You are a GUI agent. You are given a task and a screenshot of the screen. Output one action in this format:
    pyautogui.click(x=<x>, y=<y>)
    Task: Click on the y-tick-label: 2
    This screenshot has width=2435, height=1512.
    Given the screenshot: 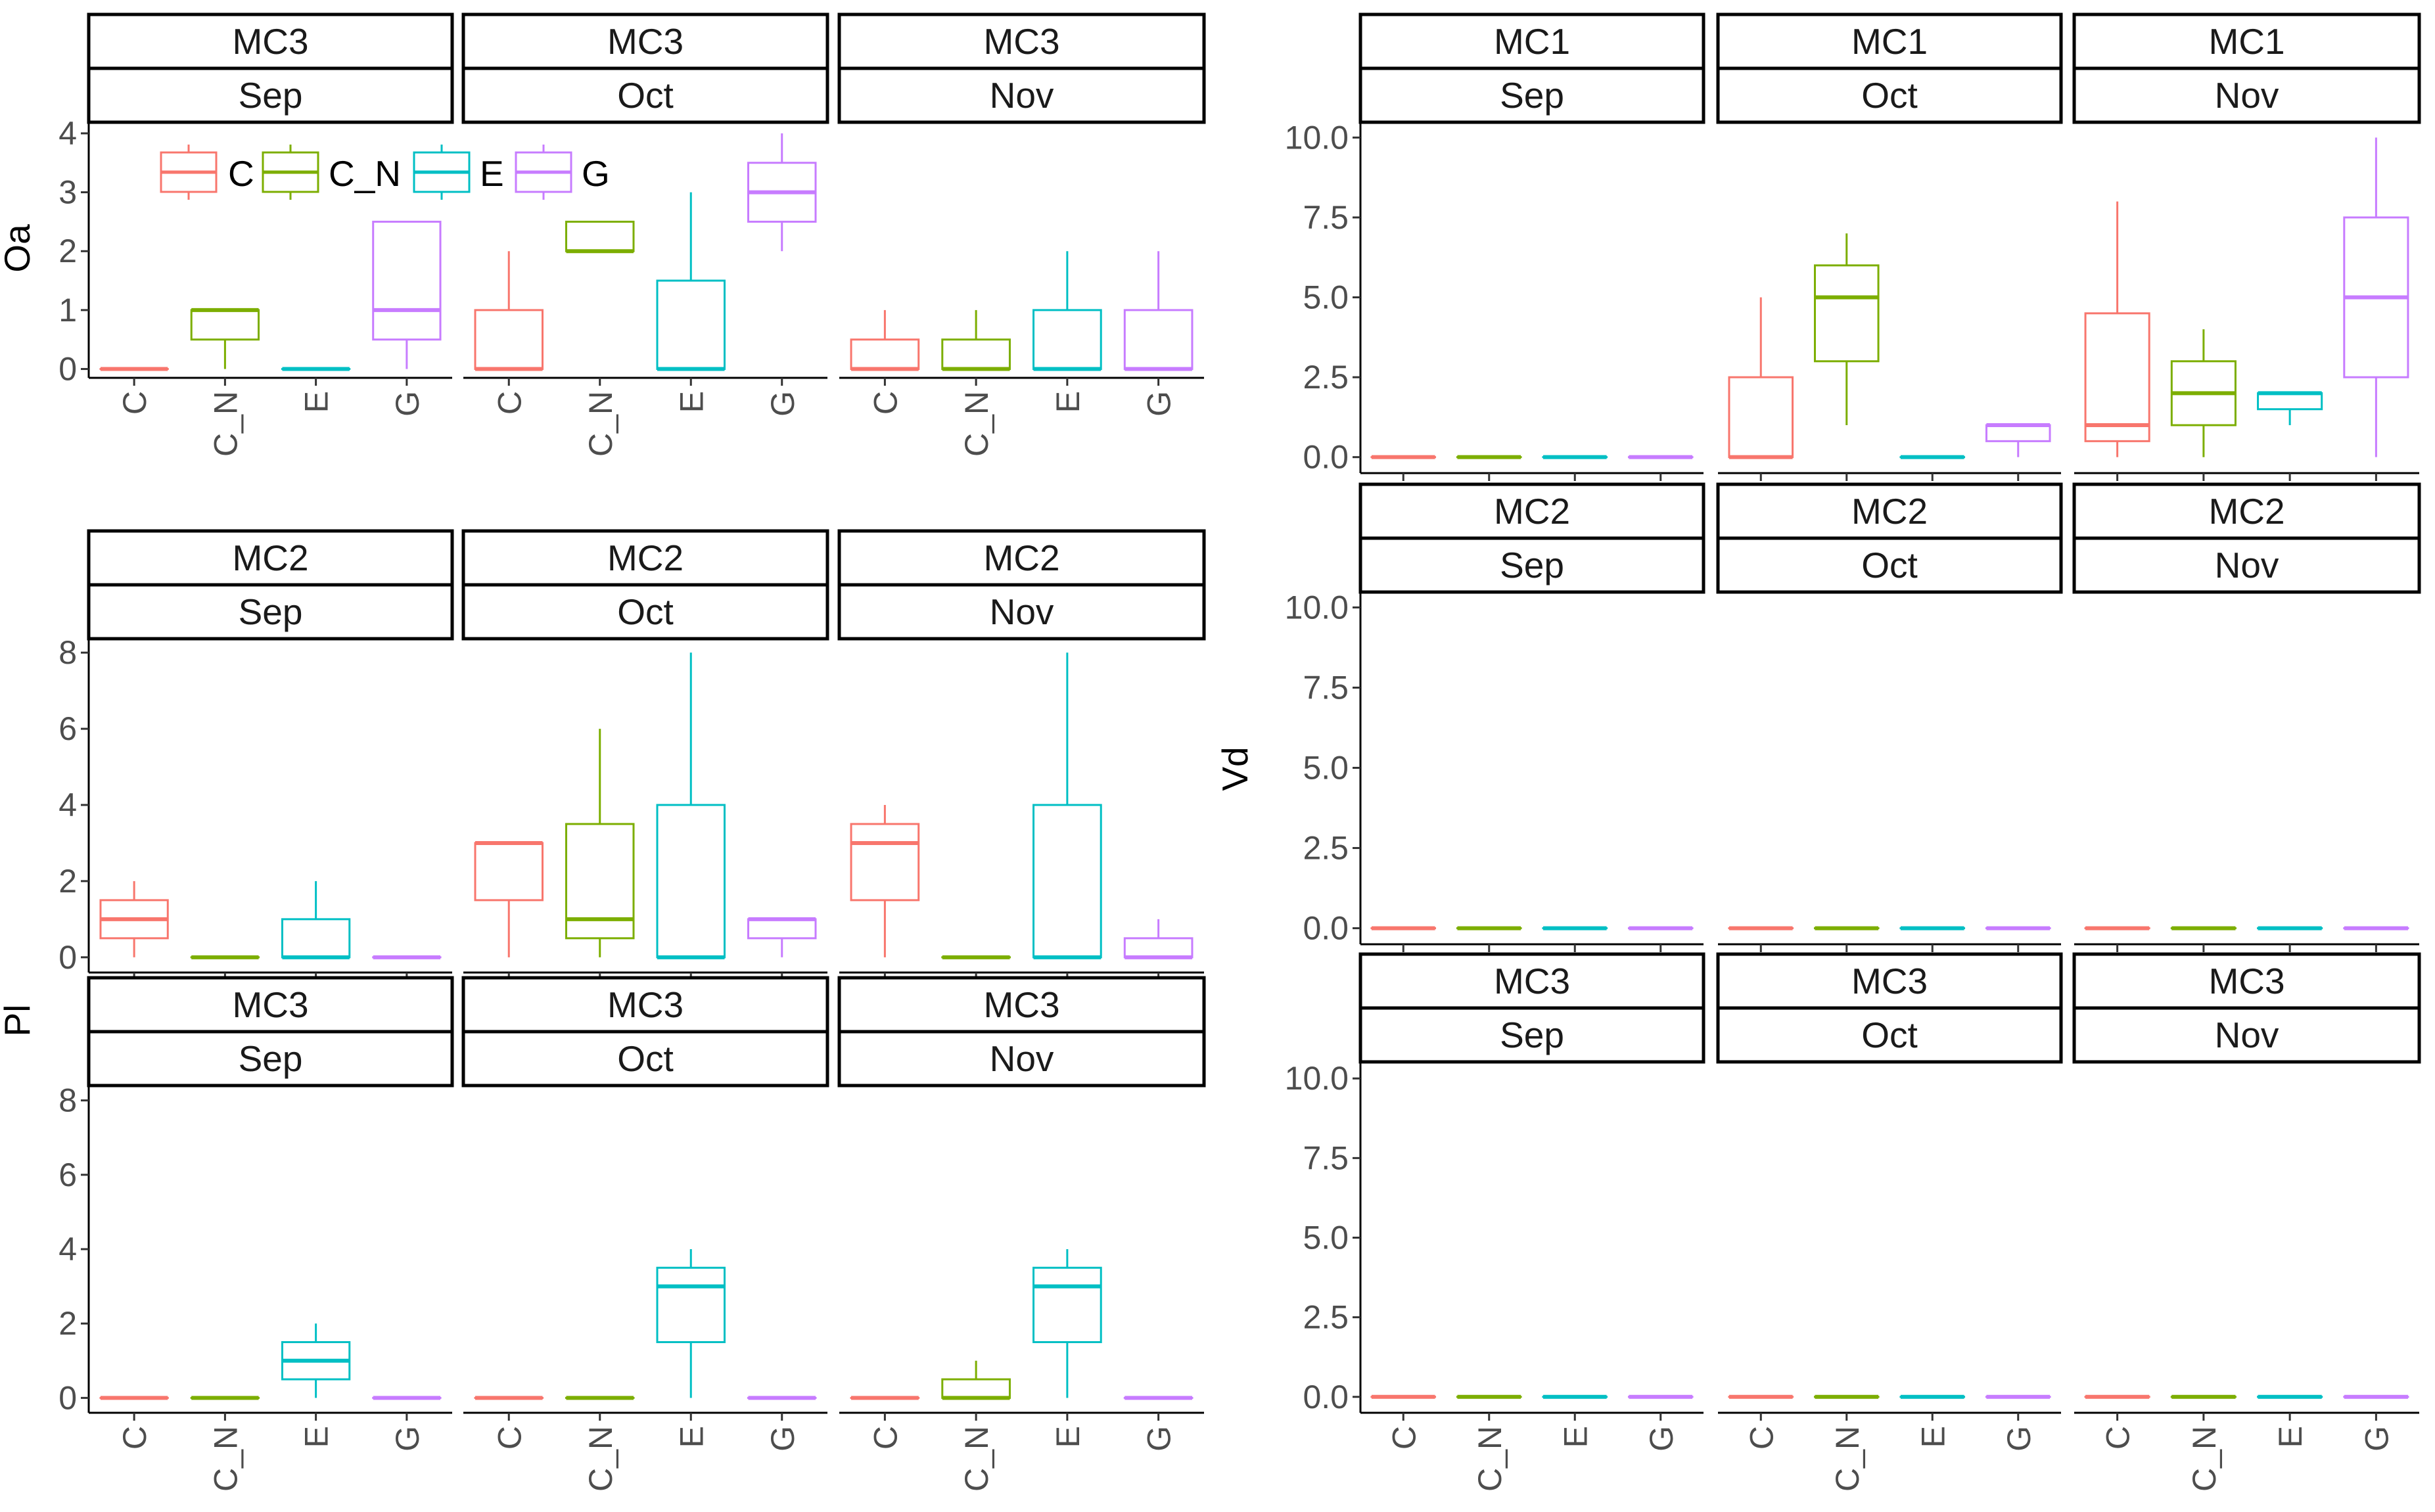 What is the action you would take?
    pyautogui.click(x=67, y=881)
    